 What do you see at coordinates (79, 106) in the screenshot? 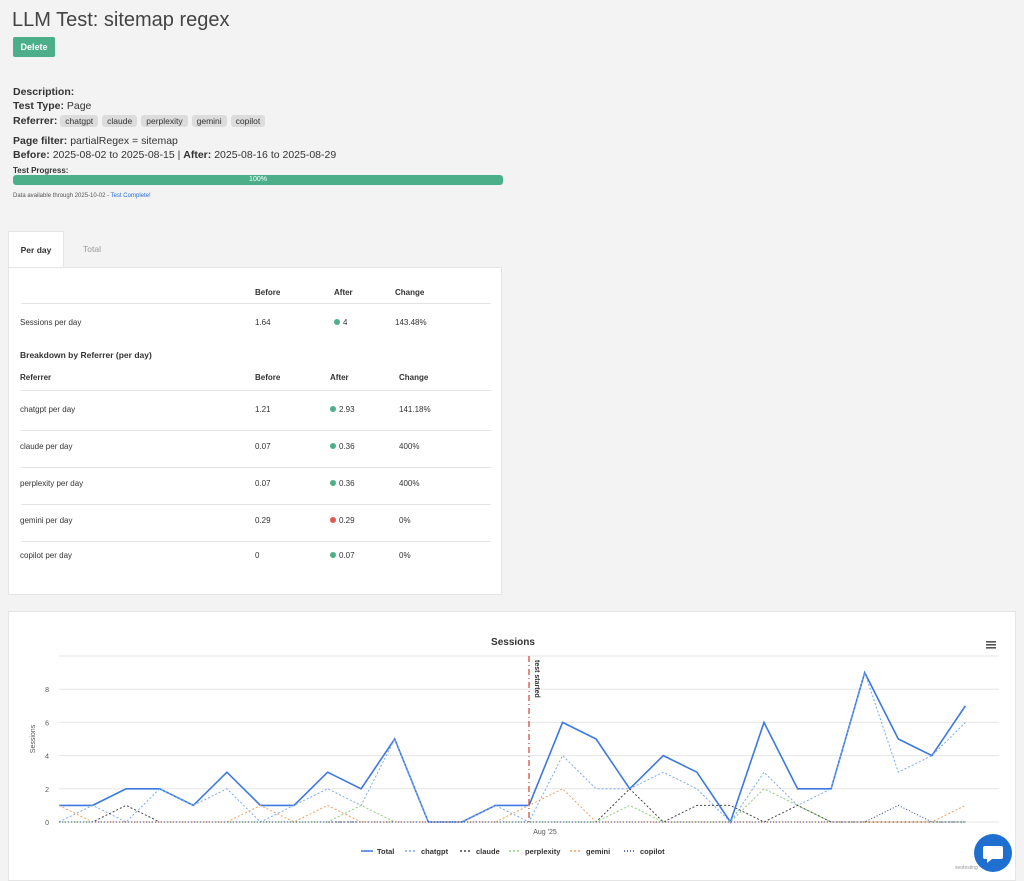
I see `test-type-value: Page` at bounding box center [79, 106].